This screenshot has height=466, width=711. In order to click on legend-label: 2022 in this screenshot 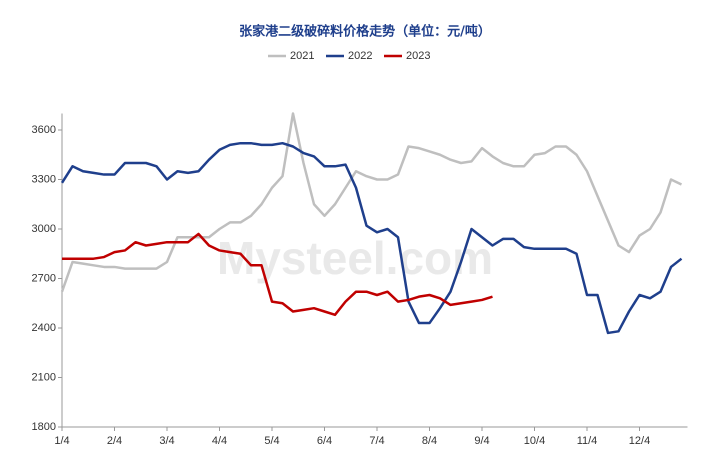, I will do `click(360, 56)`.